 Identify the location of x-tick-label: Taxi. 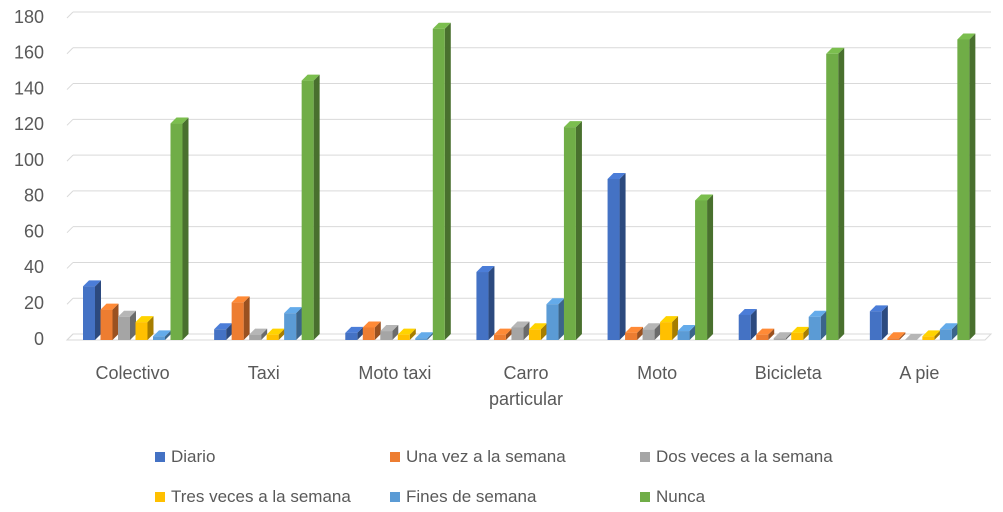
(263, 373).